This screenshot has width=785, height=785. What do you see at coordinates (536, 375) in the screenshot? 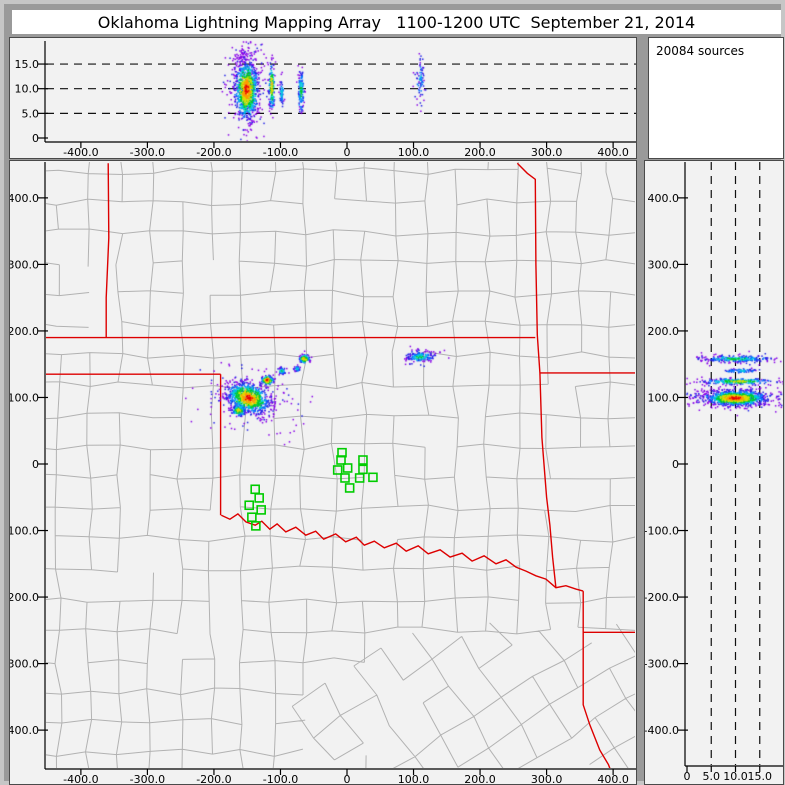
I see `state-border-east-border` at bounding box center [536, 375].